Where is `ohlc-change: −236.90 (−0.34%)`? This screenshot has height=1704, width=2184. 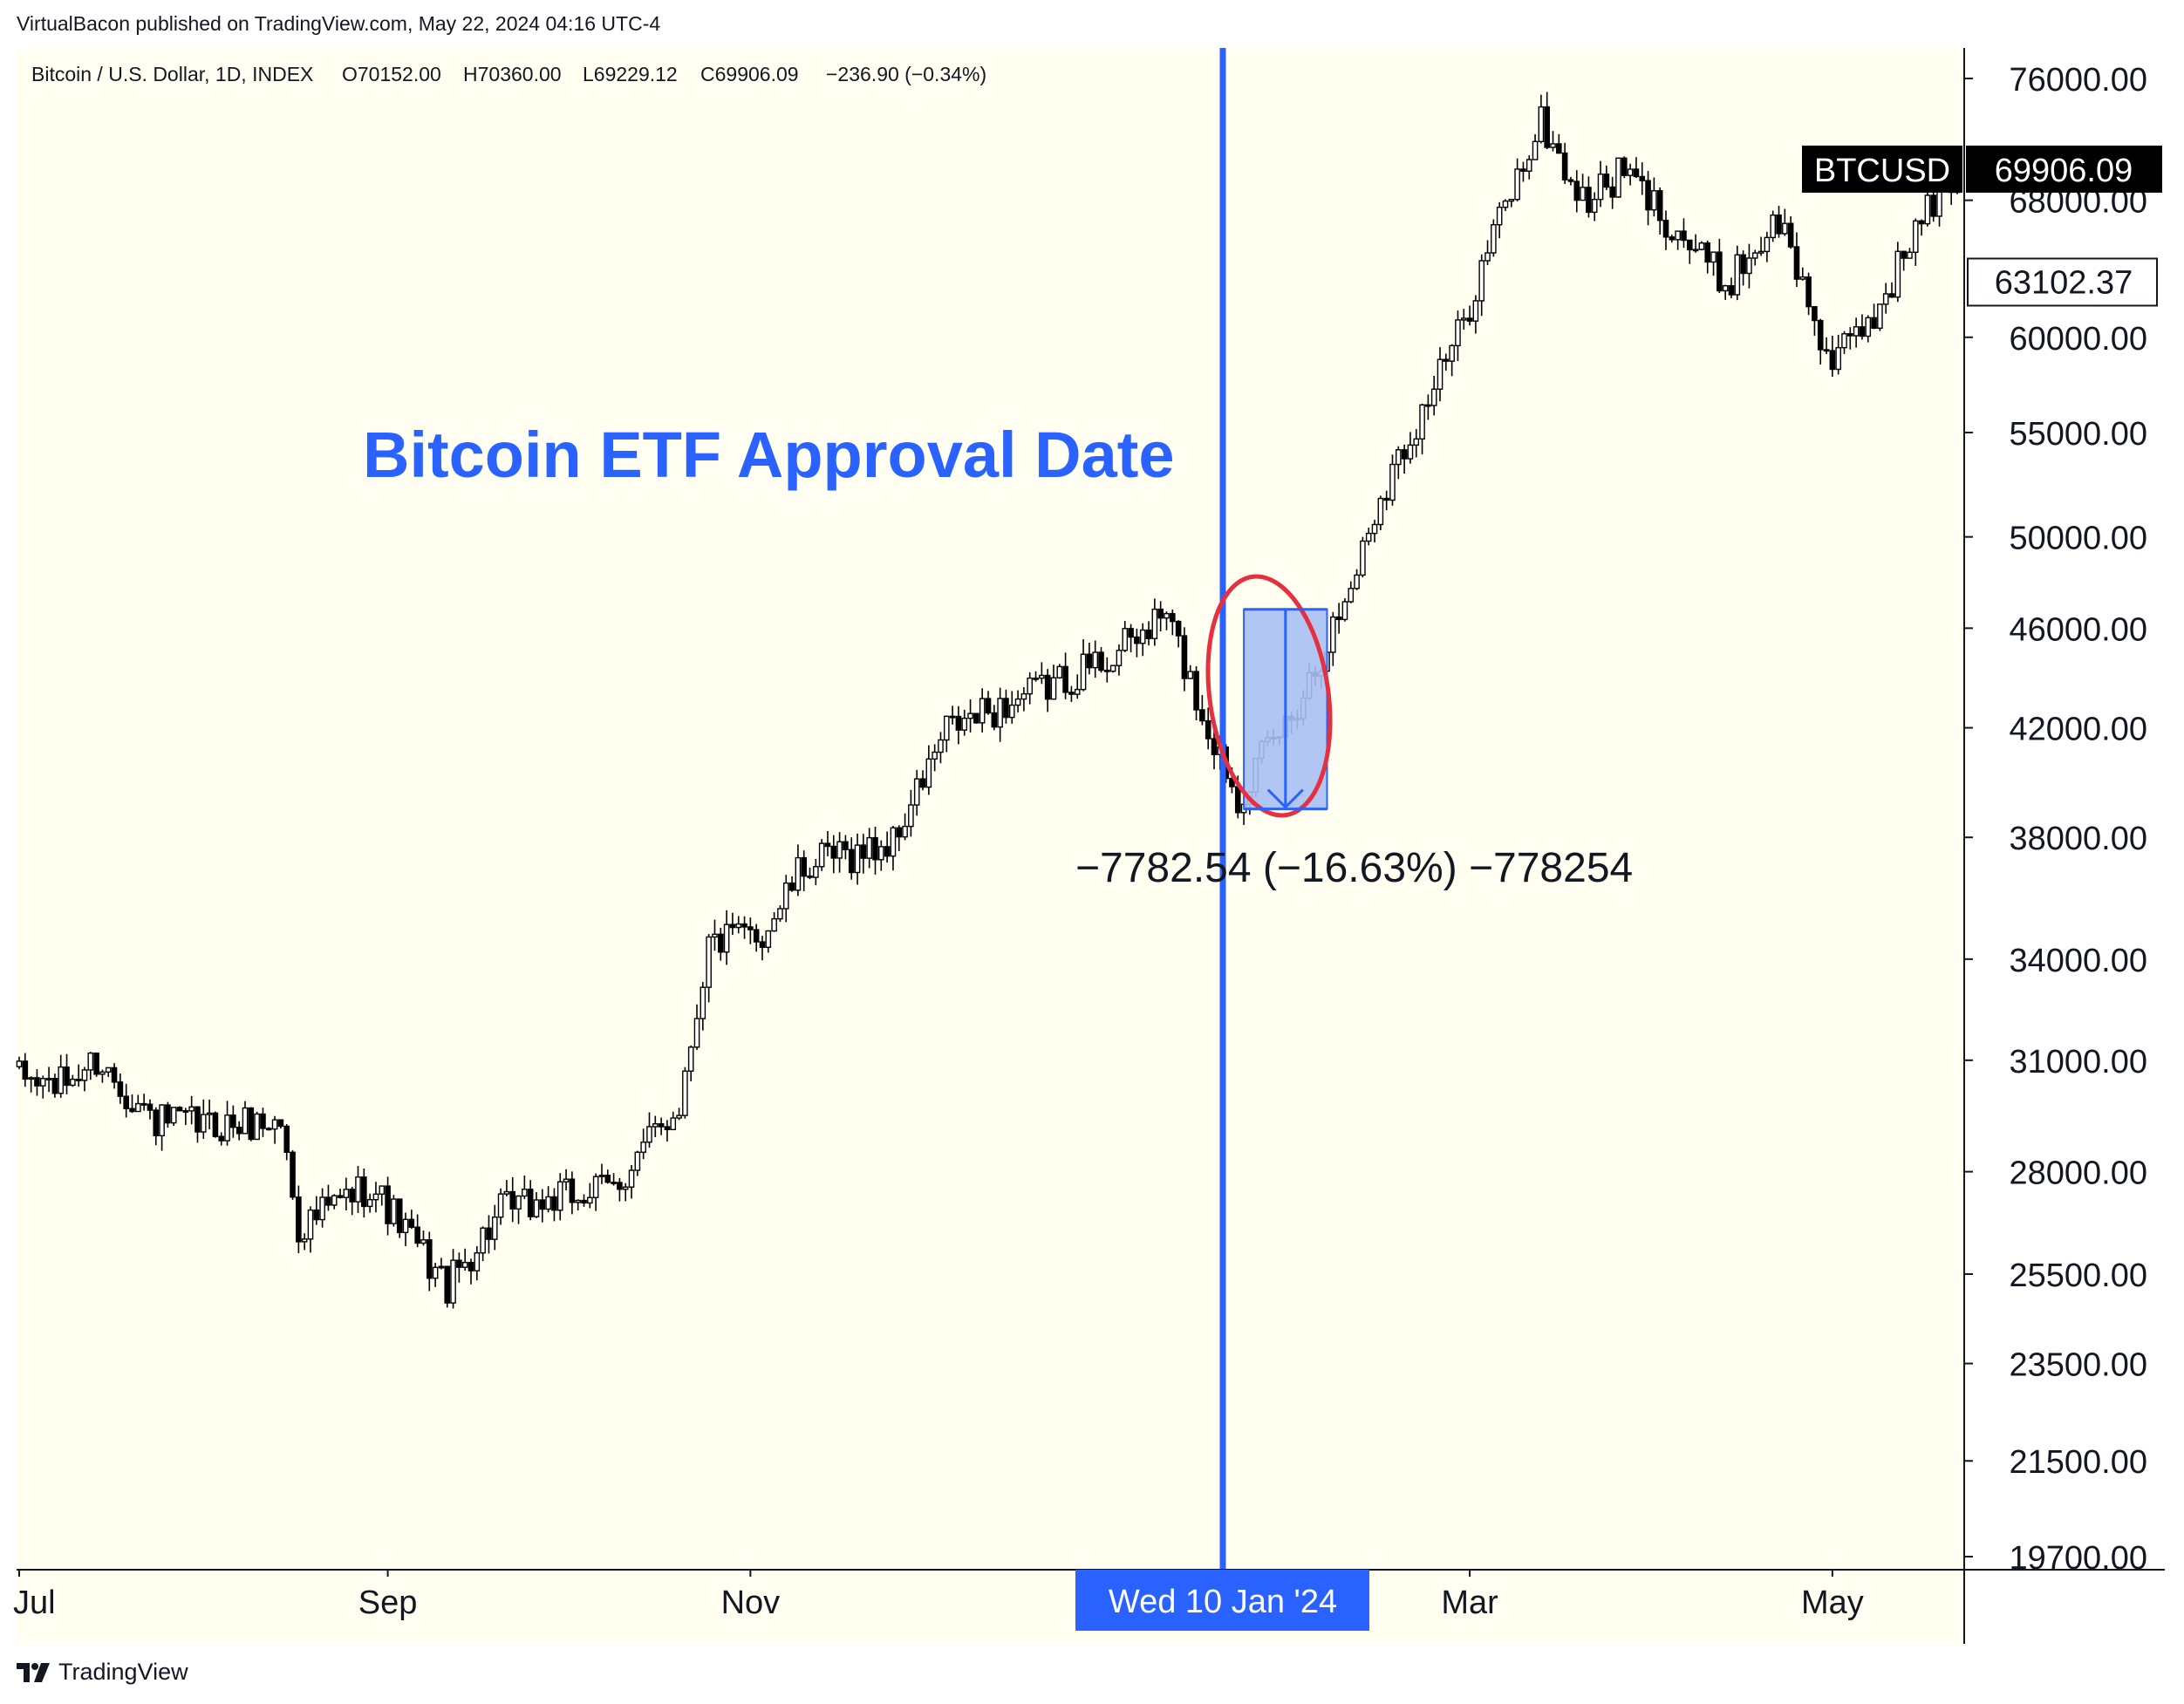
ohlc-change: −236.90 (−0.34%) is located at coordinates (906, 74).